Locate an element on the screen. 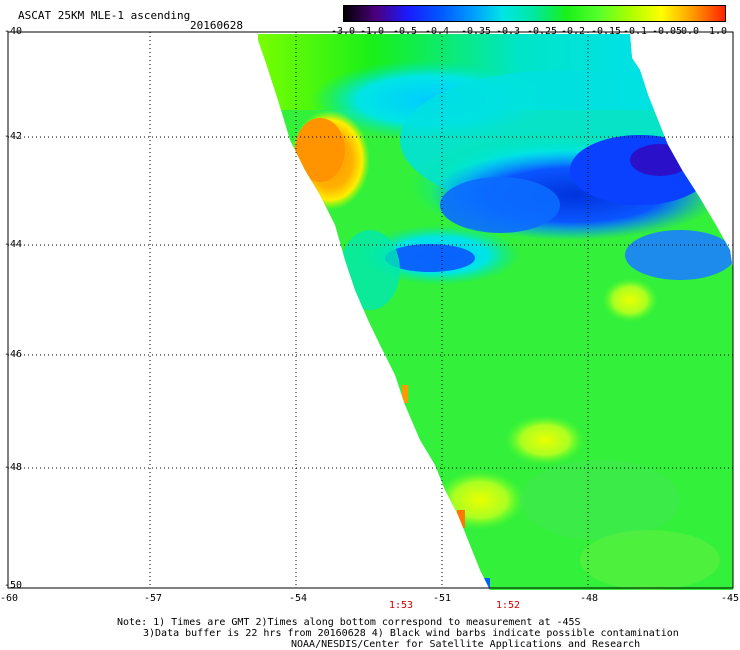  y-tick-label: -42 is located at coordinates (13, 136).